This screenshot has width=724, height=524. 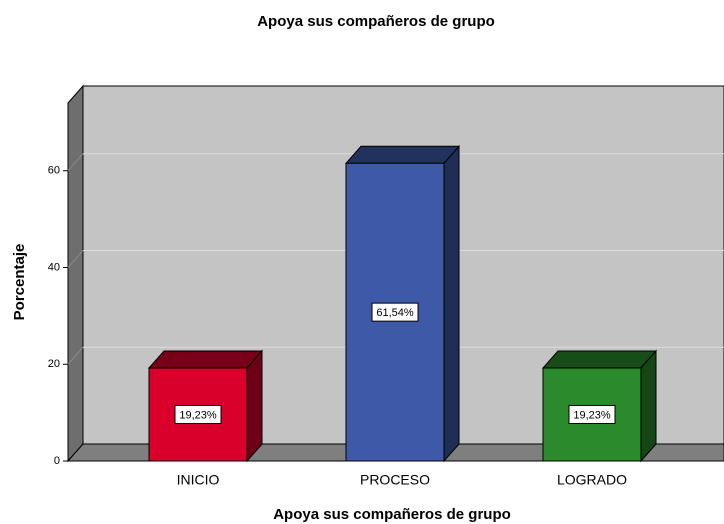 What do you see at coordinates (395, 480) in the screenshot?
I see `x-tick-label: PROCESO` at bounding box center [395, 480].